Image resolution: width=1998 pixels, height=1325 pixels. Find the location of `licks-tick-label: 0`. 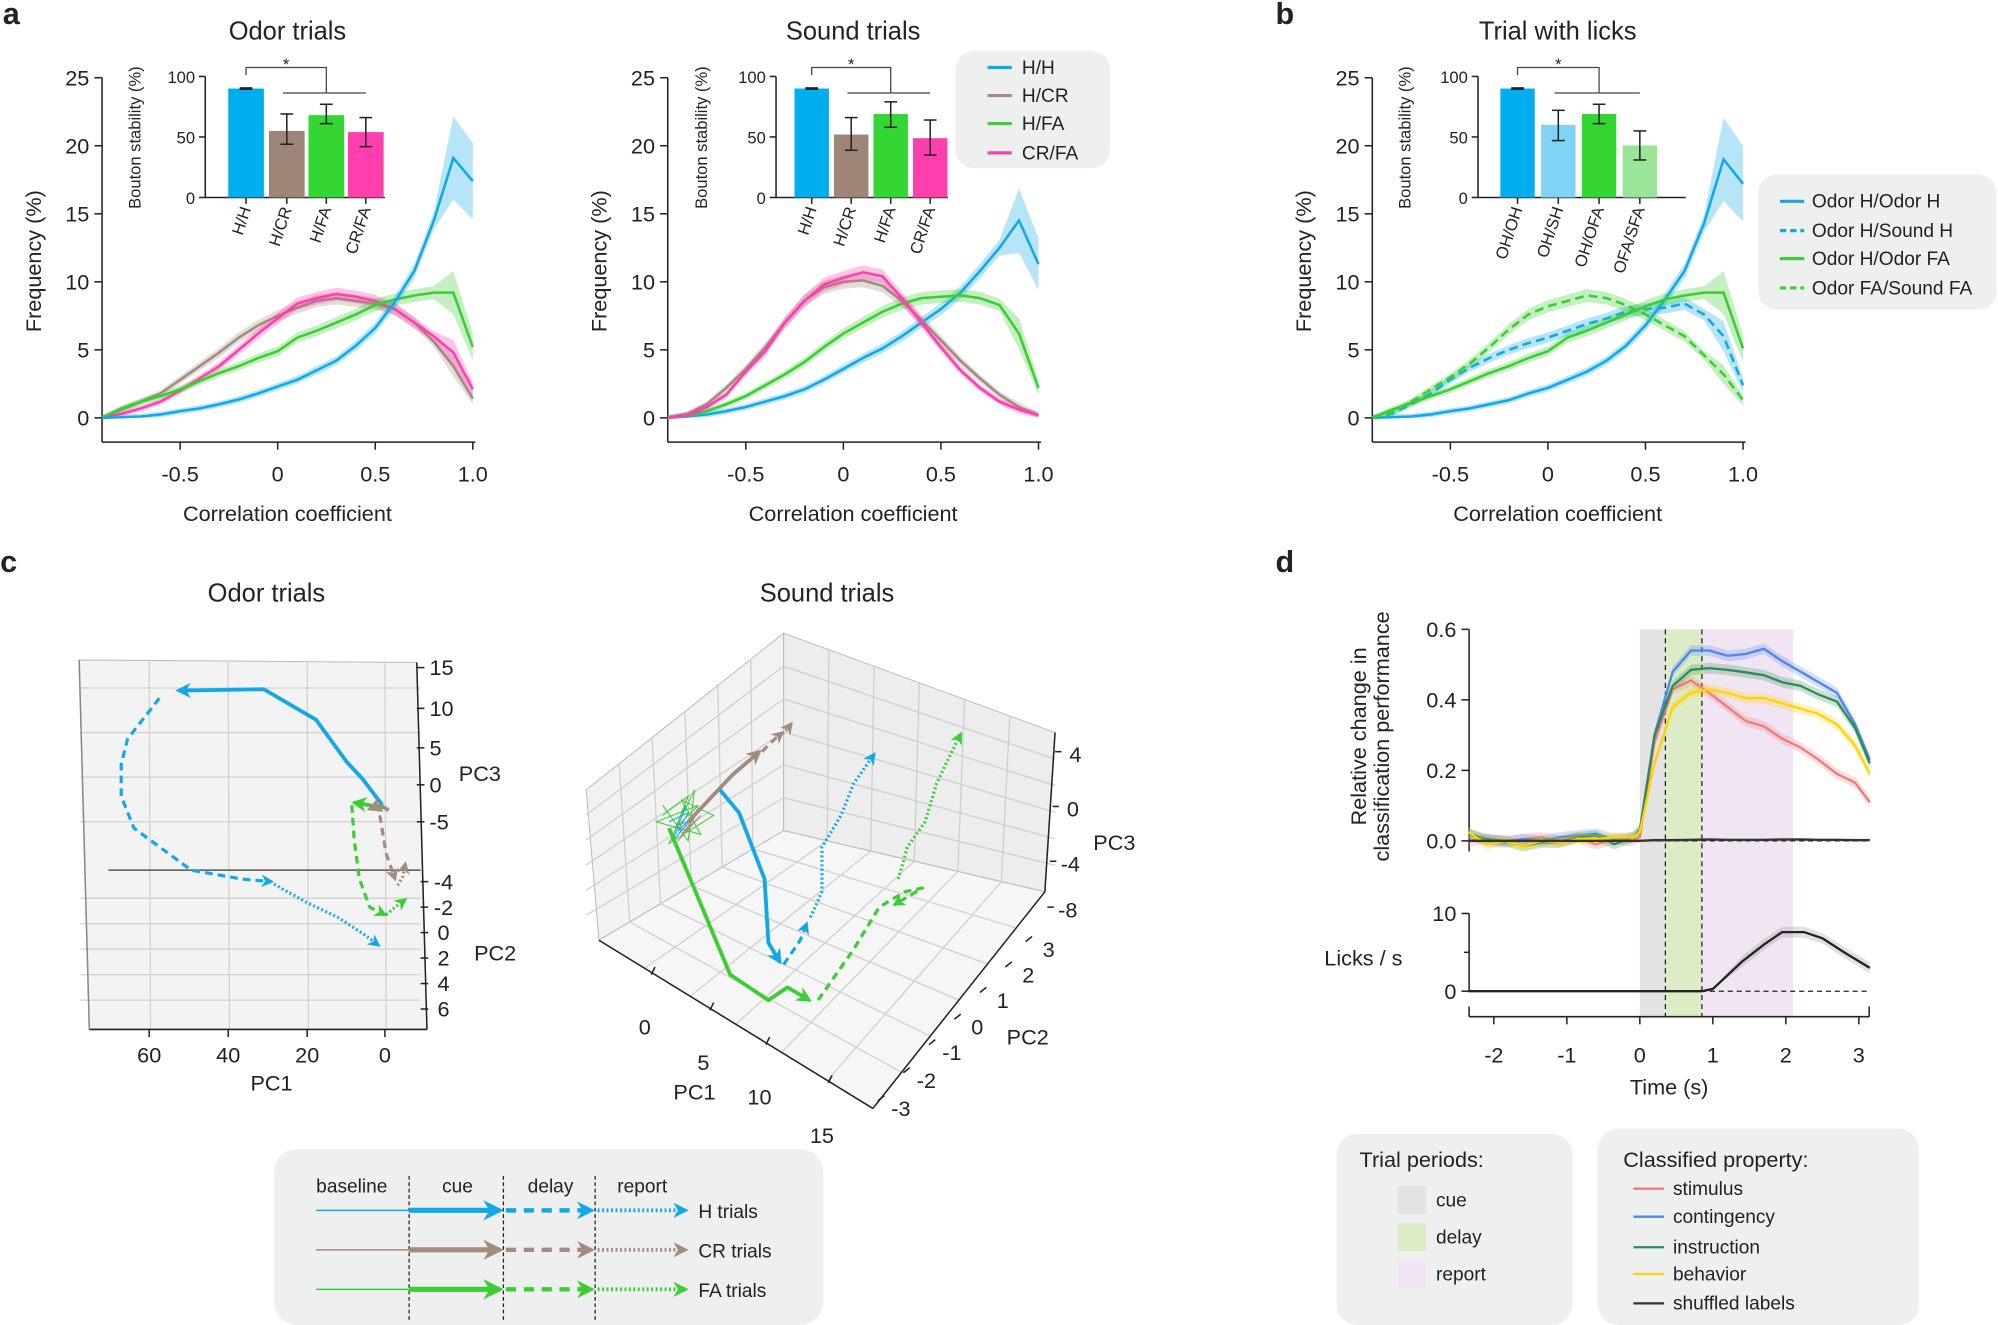

licks-tick-label: 0 is located at coordinates (1450, 991).